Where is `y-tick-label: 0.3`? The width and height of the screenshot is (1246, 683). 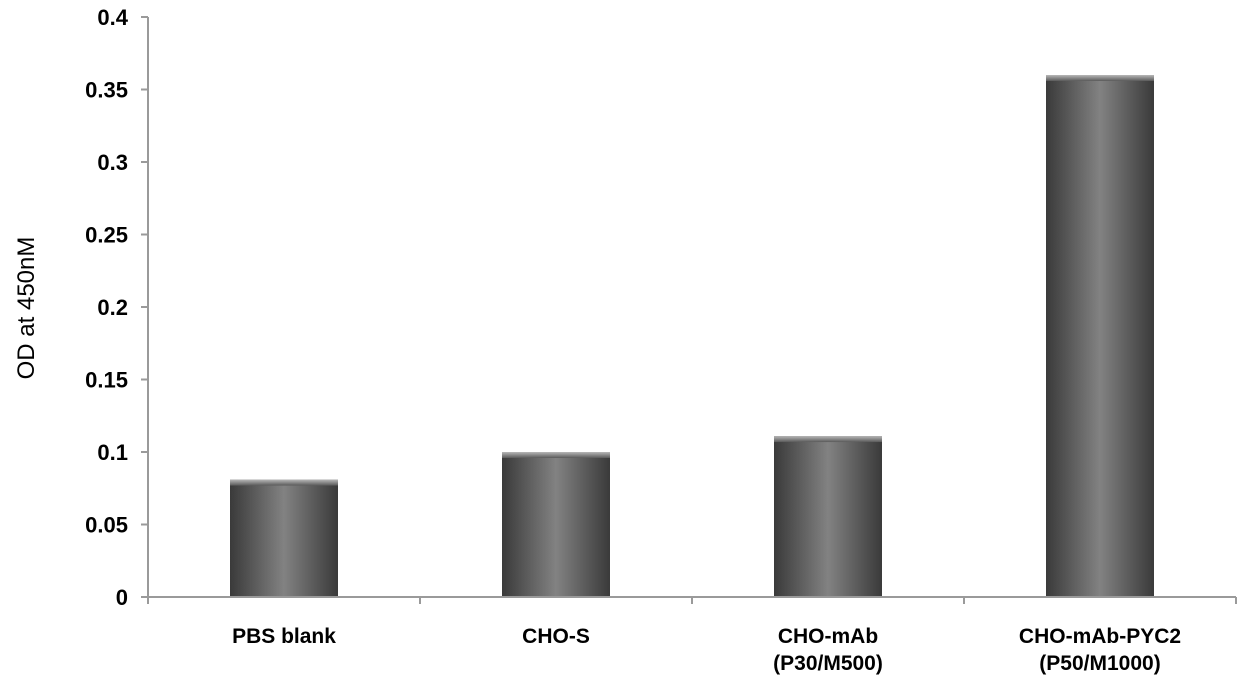
y-tick-label: 0.3 is located at coordinates (112, 162).